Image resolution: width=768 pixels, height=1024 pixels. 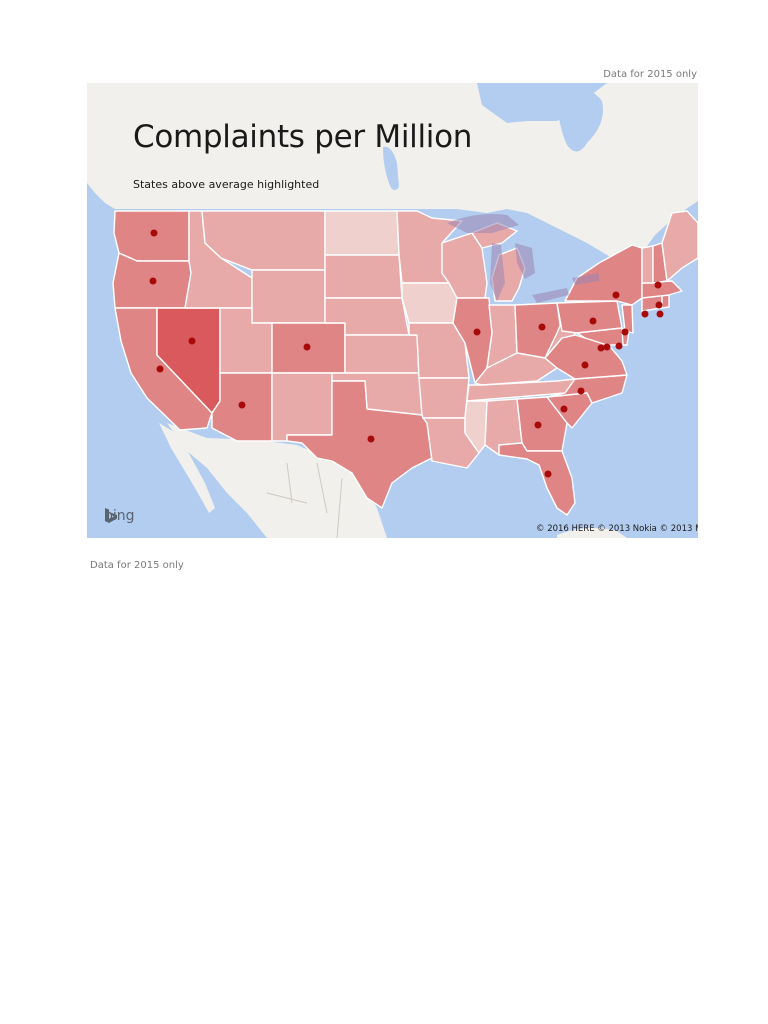 I want to click on marker-sc, so click(x=564, y=409).